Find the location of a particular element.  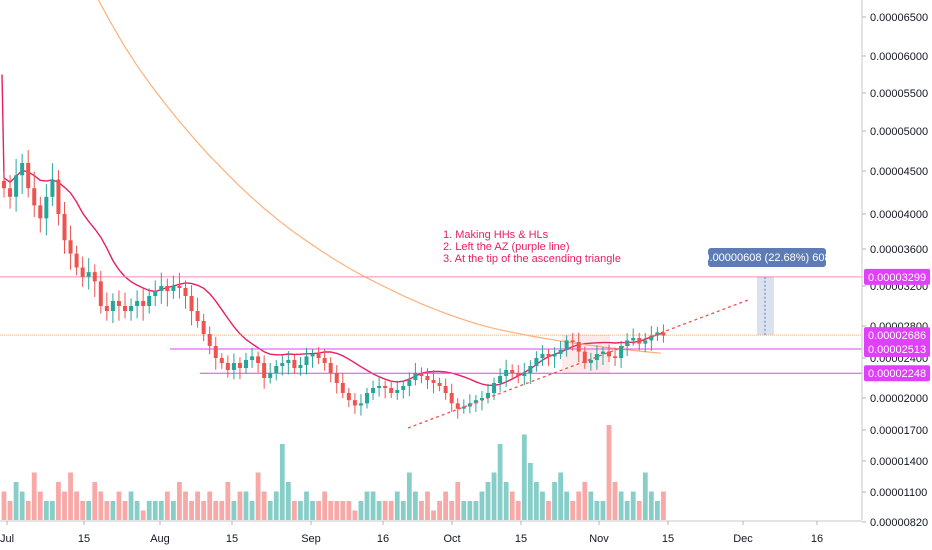

price-tag: 0.00002686 is located at coordinates (897, 335).